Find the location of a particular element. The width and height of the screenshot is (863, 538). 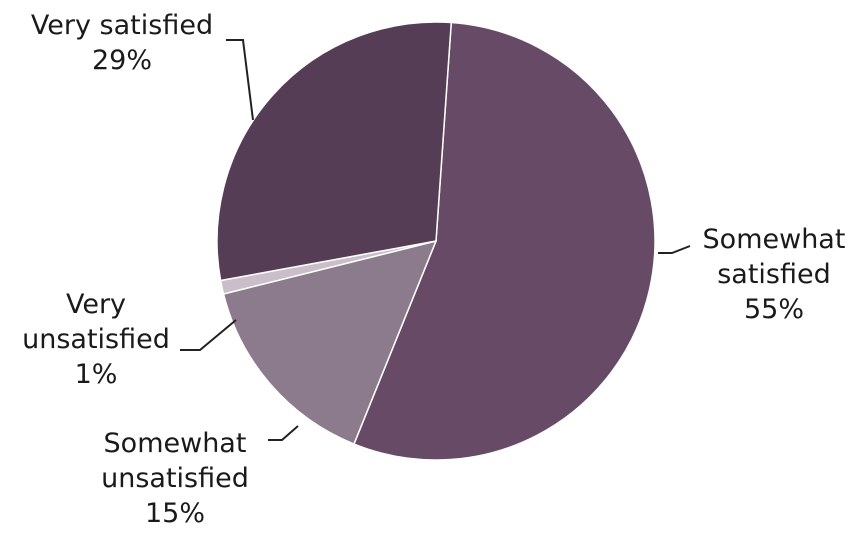

leader-line-very-unsatisfied is located at coordinates (208, 335).